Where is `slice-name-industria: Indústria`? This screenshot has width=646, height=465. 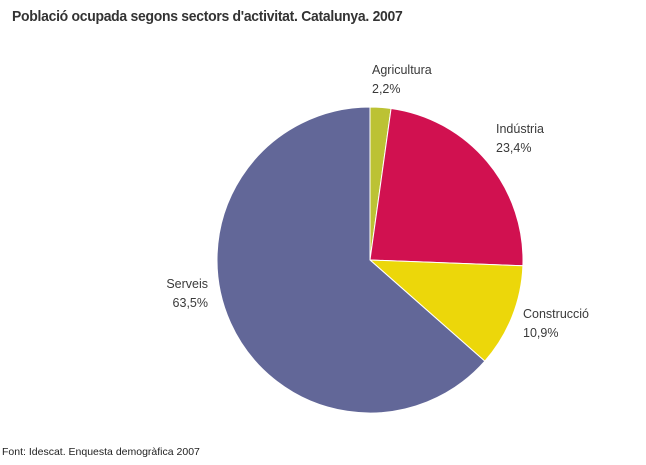 slice-name-industria: Indústria is located at coordinates (520, 129).